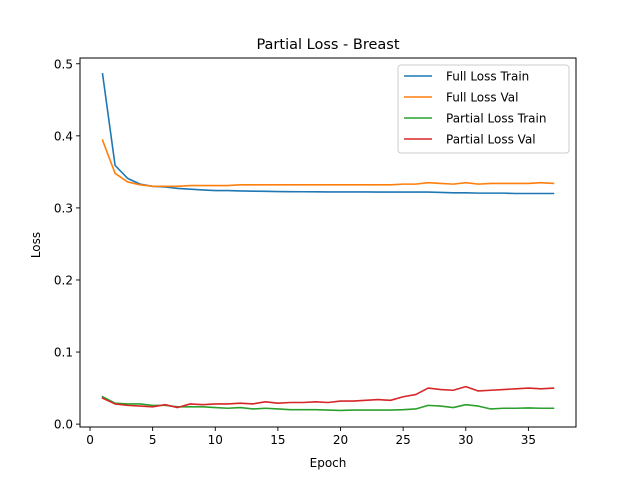 The height and width of the screenshot is (480, 640). Describe the element at coordinates (63, 208) in the screenshot. I see `y-tick-label: 0.3` at that location.